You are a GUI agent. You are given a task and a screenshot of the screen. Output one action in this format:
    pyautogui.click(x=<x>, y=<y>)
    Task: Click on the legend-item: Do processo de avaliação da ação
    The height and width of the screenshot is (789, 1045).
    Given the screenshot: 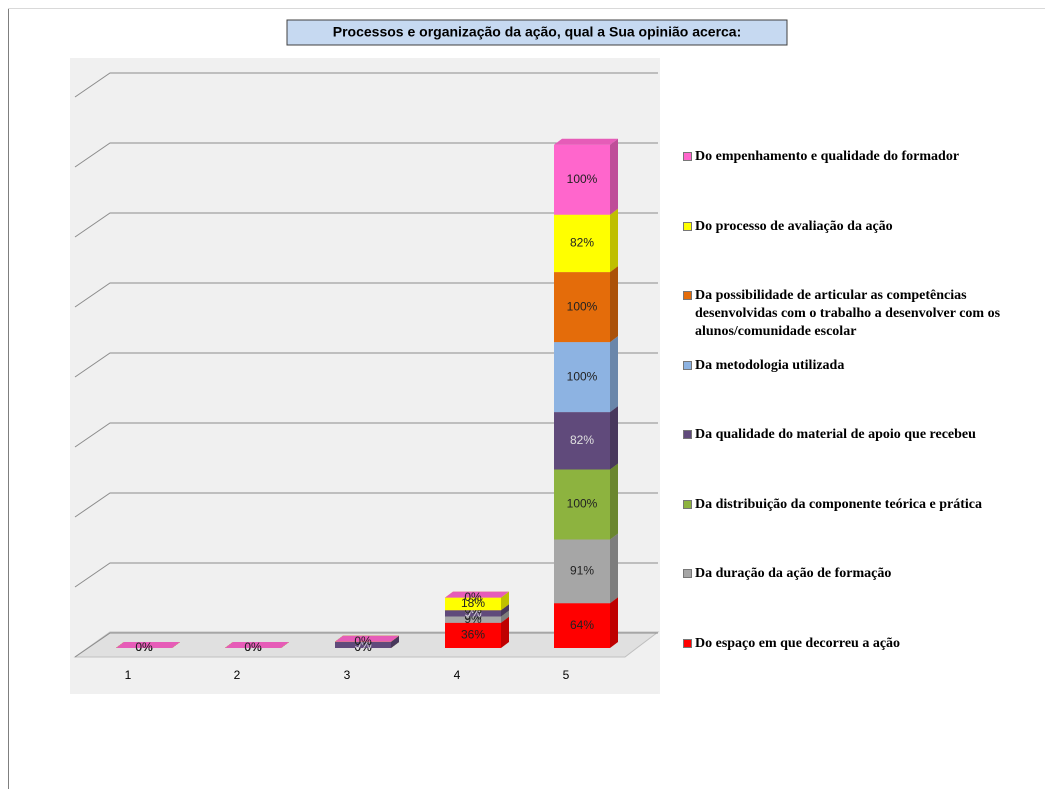 What is the action you would take?
    pyautogui.click(x=860, y=227)
    